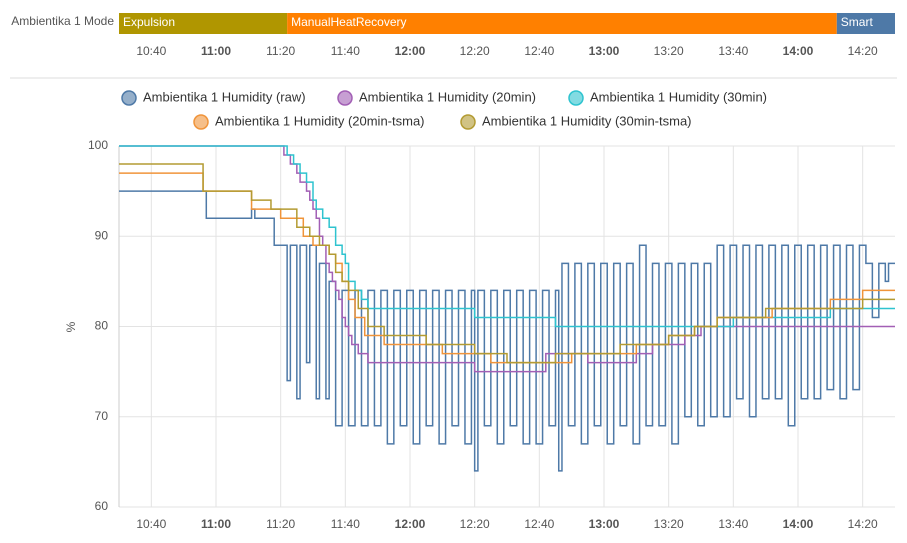 The height and width of the screenshot is (543, 907). Describe the element at coordinates (678, 96) in the screenshot. I see `legend-label: Ambientika 1 Humidity (30min)` at that location.